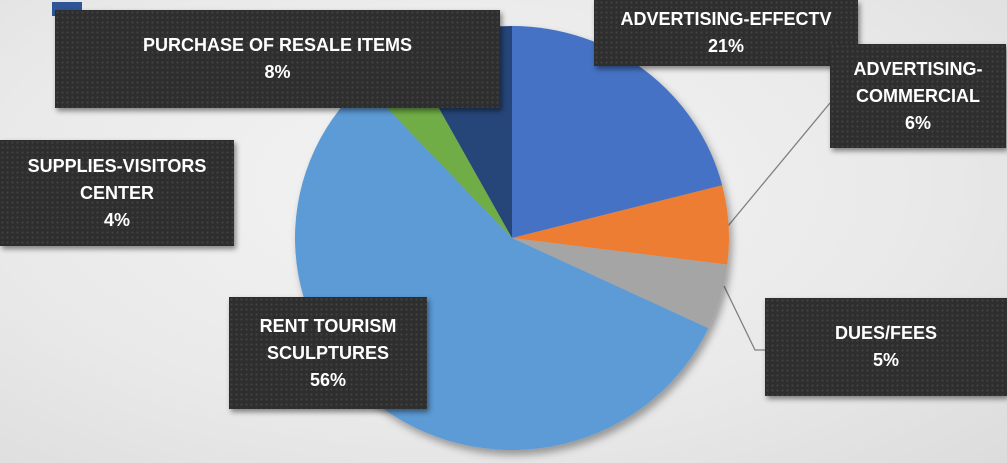 The image size is (1007, 463). What do you see at coordinates (277, 72) in the screenshot?
I see `data-label-percent: 8%` at bounding box center [277, 72].